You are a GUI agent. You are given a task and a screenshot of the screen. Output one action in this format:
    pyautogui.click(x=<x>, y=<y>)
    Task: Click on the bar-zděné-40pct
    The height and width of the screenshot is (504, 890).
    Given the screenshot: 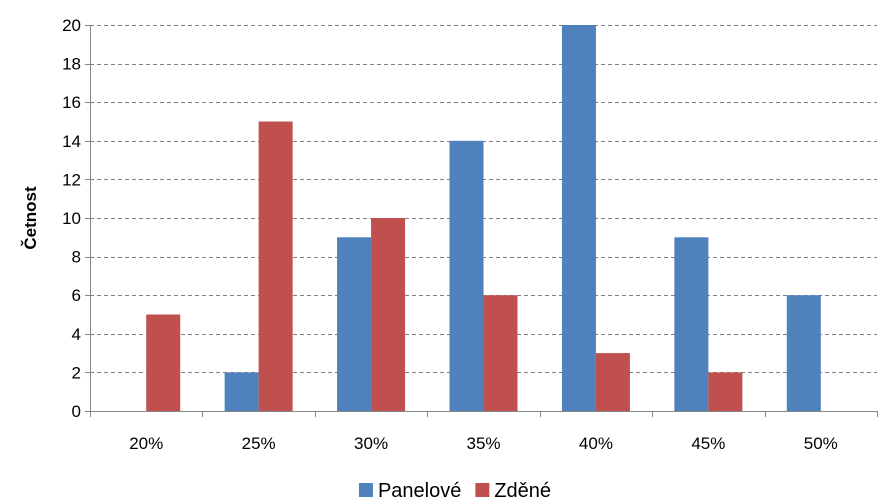 What is the action you would take?
    pyautogui.click(x=612, y=382)
    